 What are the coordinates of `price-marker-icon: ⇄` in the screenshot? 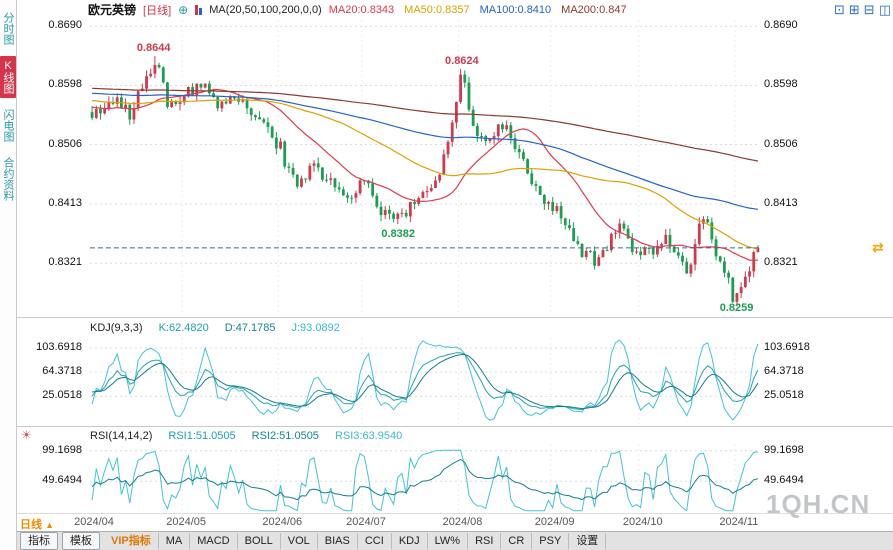 It's located at (878, 246).